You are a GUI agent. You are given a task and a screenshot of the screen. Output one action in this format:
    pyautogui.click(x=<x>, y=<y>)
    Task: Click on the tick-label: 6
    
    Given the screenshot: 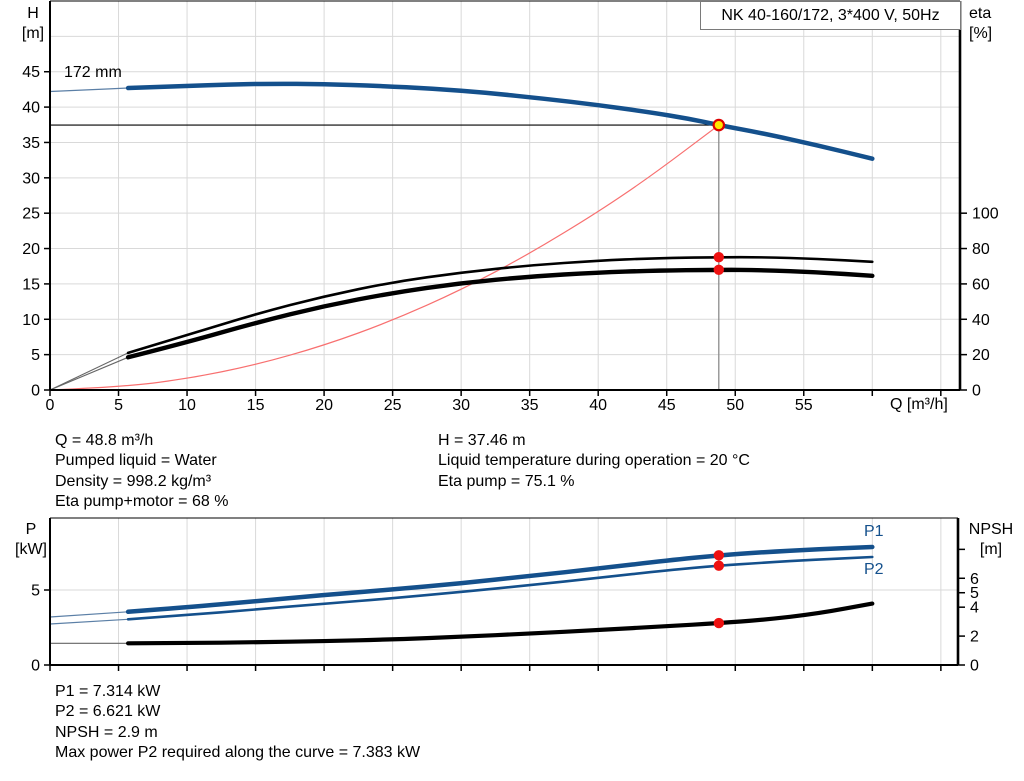 What is the action you would take?
    pyautogui.click(x=974, y=579)
    